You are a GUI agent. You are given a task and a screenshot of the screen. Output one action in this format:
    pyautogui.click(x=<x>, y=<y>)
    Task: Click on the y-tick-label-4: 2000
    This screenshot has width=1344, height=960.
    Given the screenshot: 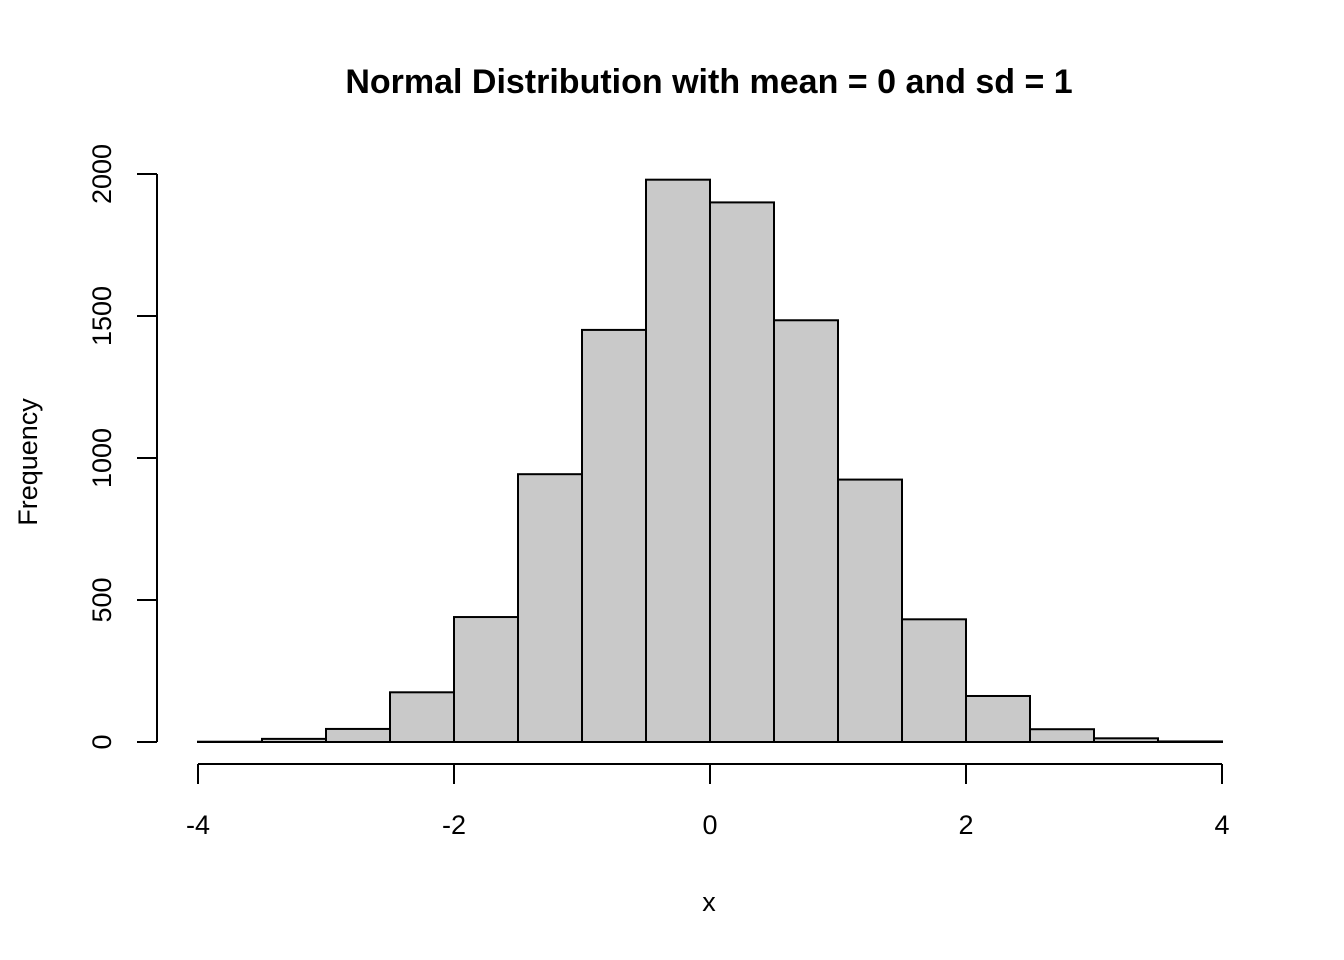 What is the action you would take?
    pyautogui.click(x=102, y=174)
    